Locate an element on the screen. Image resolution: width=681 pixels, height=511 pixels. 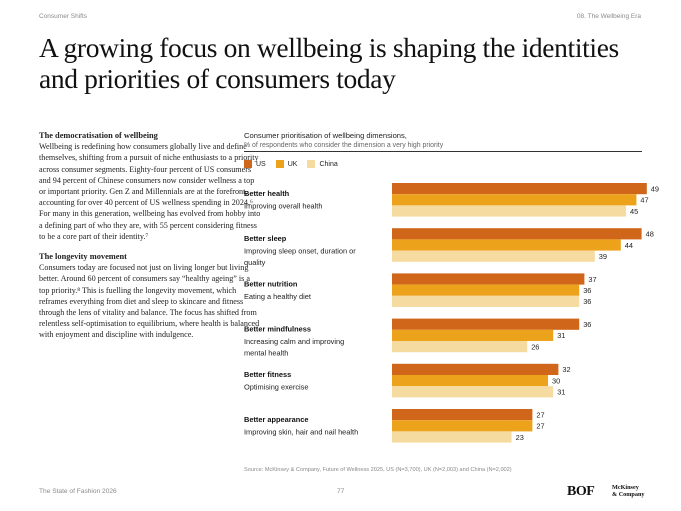
legend-item-us: US is located at coordinates (255, 164).